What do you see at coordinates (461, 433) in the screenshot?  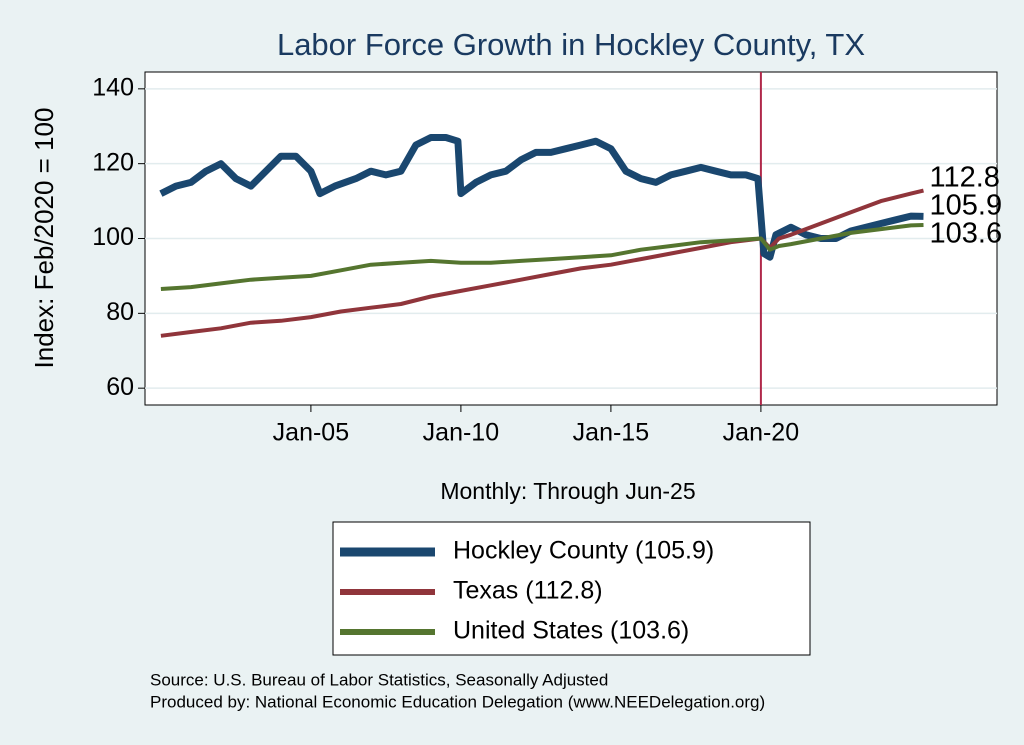 I see `x-tick-label: Jan-10` at bounding box center [461, 433].